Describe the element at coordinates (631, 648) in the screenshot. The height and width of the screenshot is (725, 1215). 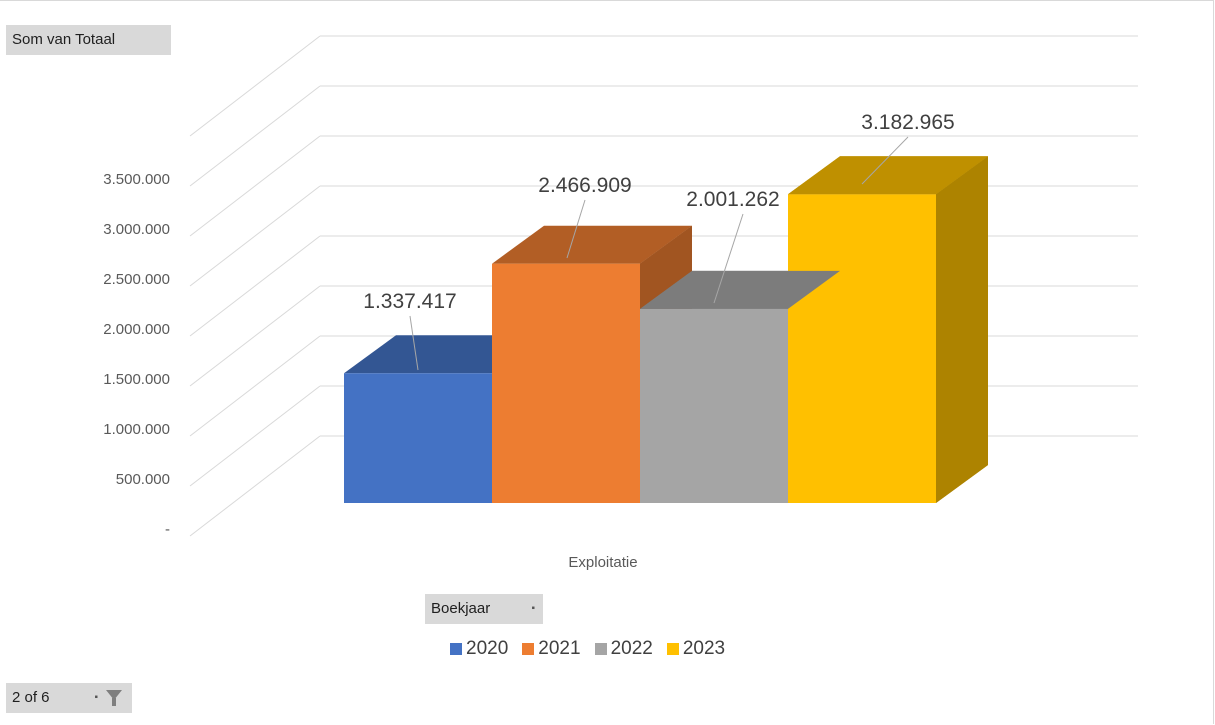
I see `legend-label: 2022` at that location.